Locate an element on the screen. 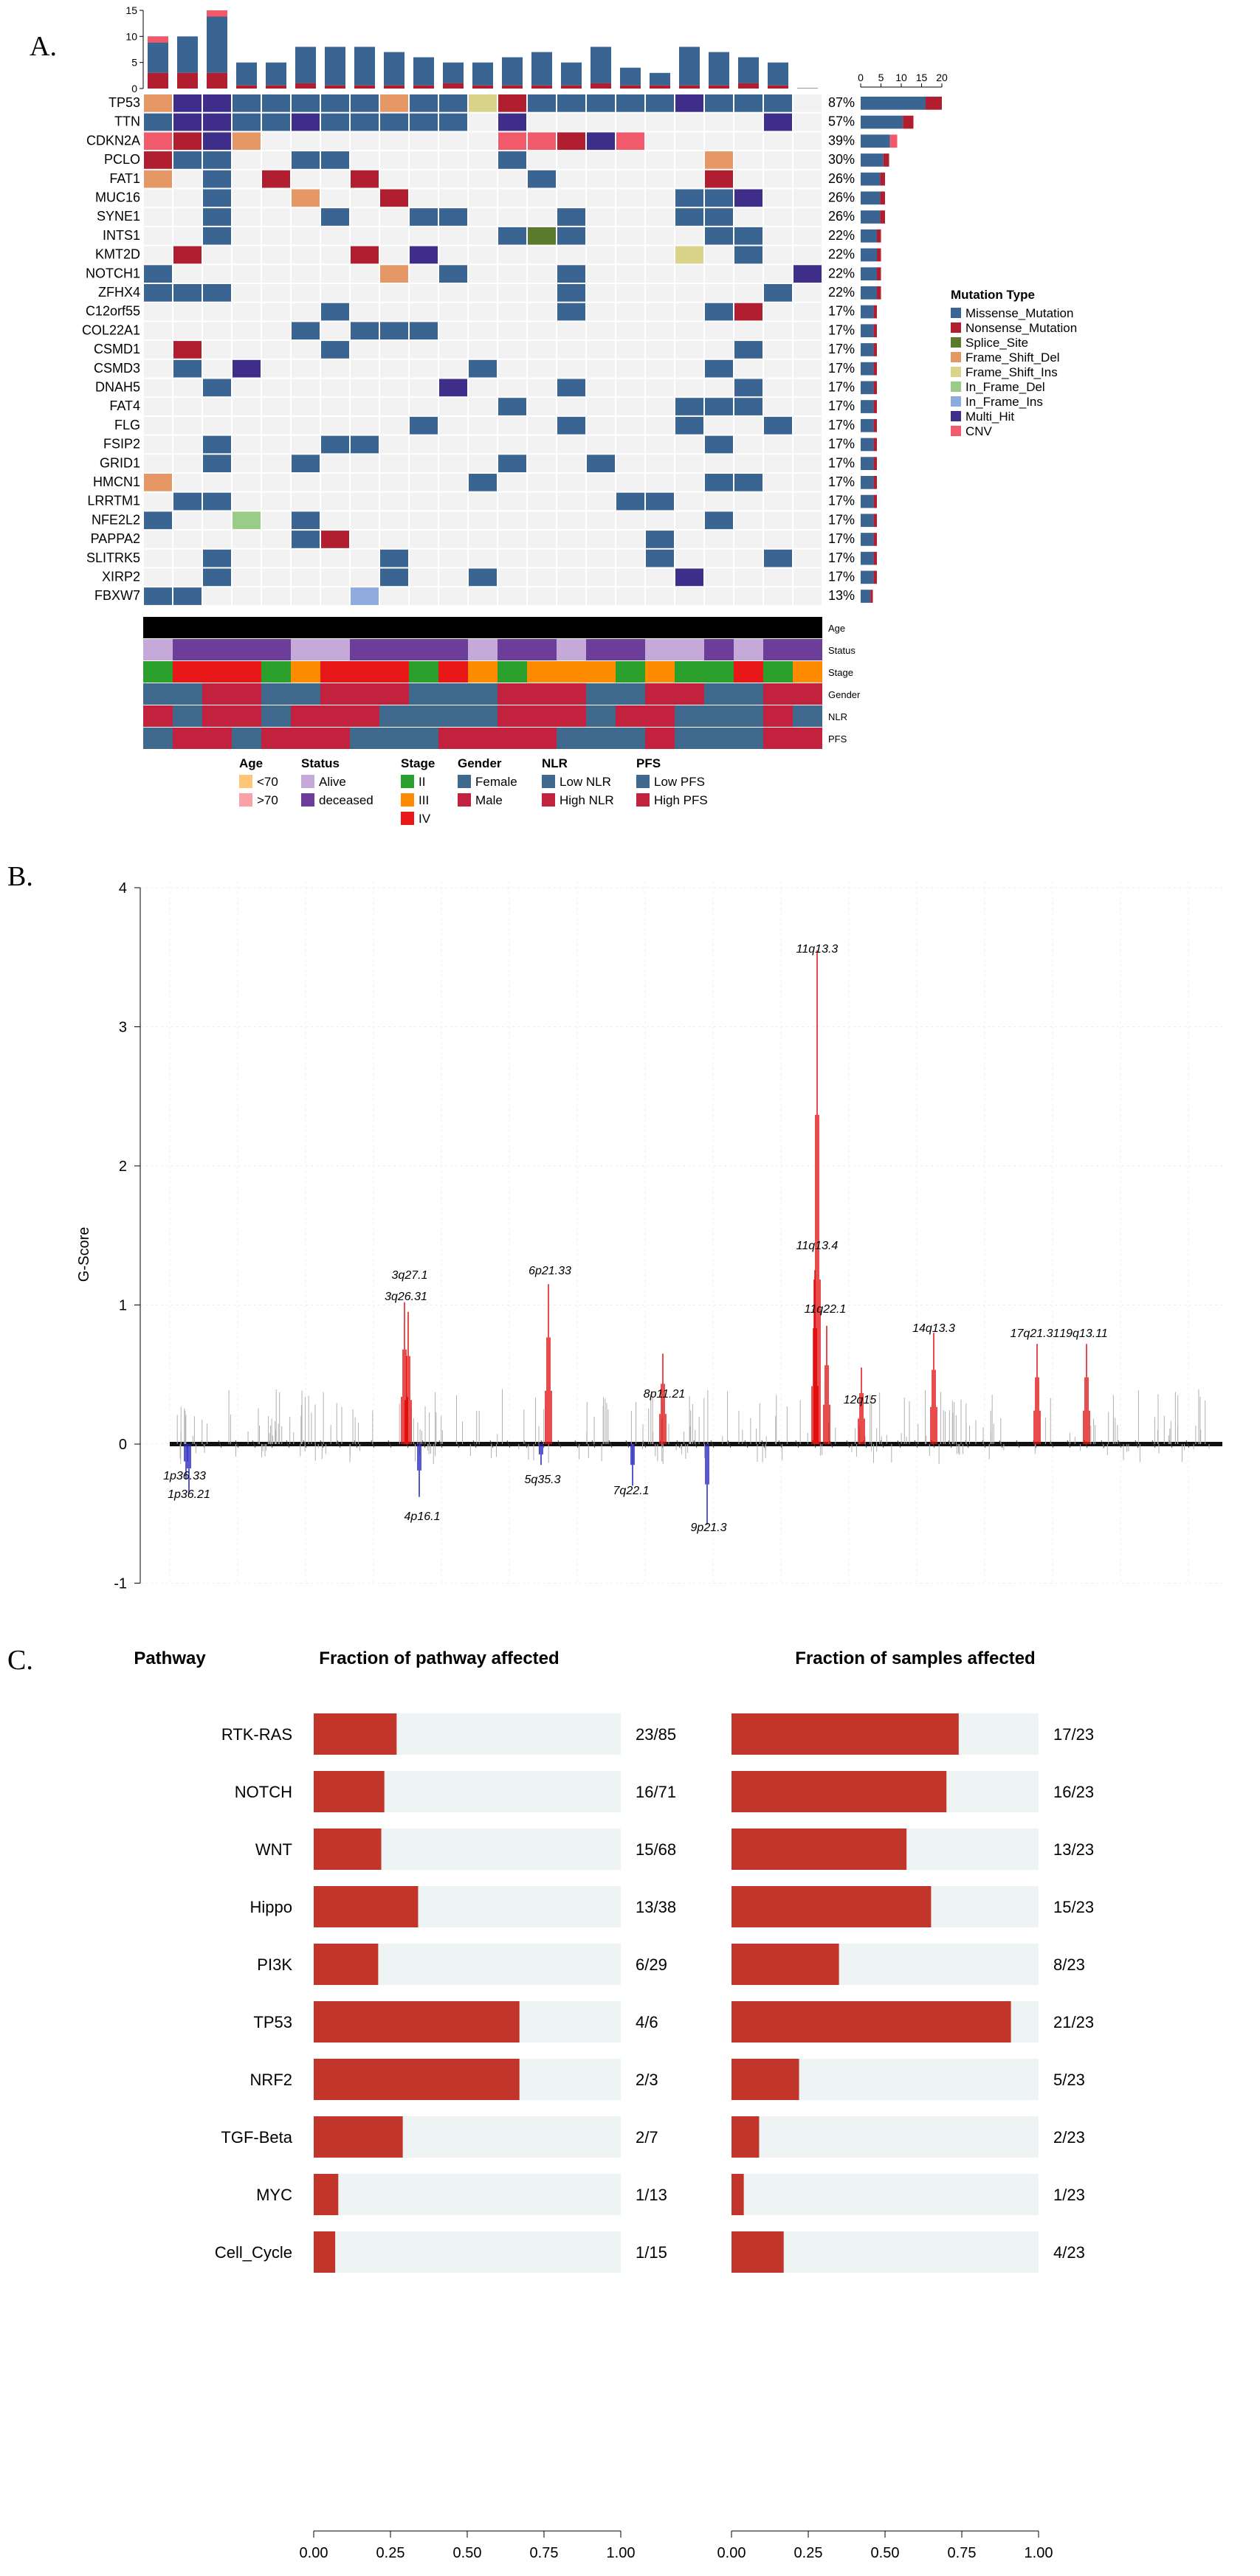  right-x-axis-tick-label: 0.00 is located at coordinates (732, 2553).